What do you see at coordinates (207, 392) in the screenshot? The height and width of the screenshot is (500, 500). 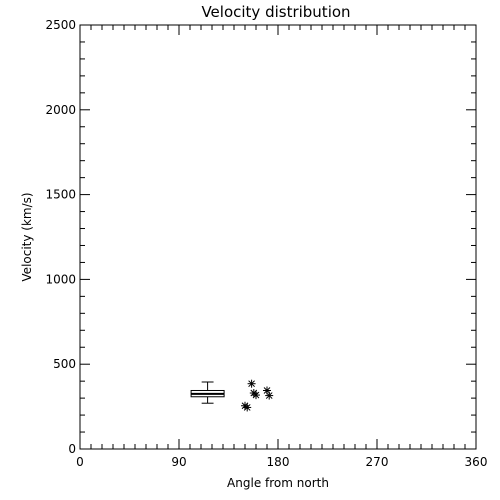 I see `box-plot` at bounding box center [207, 392].